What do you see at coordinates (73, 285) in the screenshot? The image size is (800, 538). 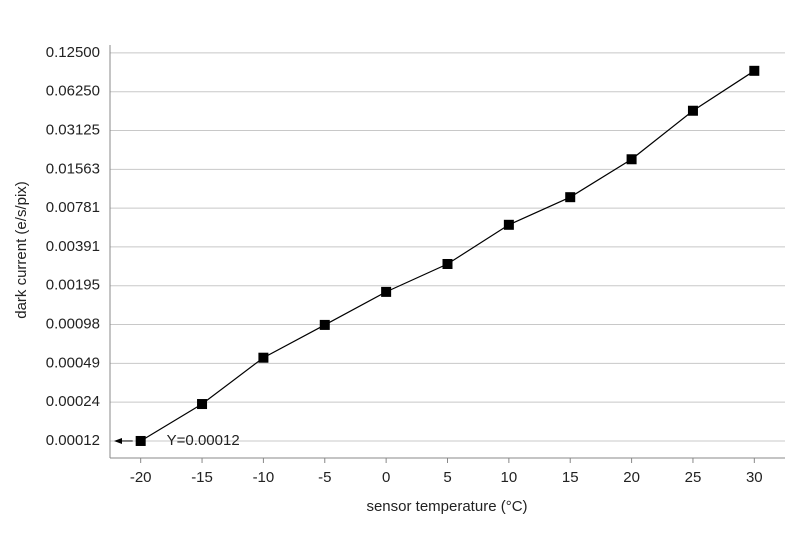 I see `y-tick-label: 0.00195` at bounding box center [73, 285].